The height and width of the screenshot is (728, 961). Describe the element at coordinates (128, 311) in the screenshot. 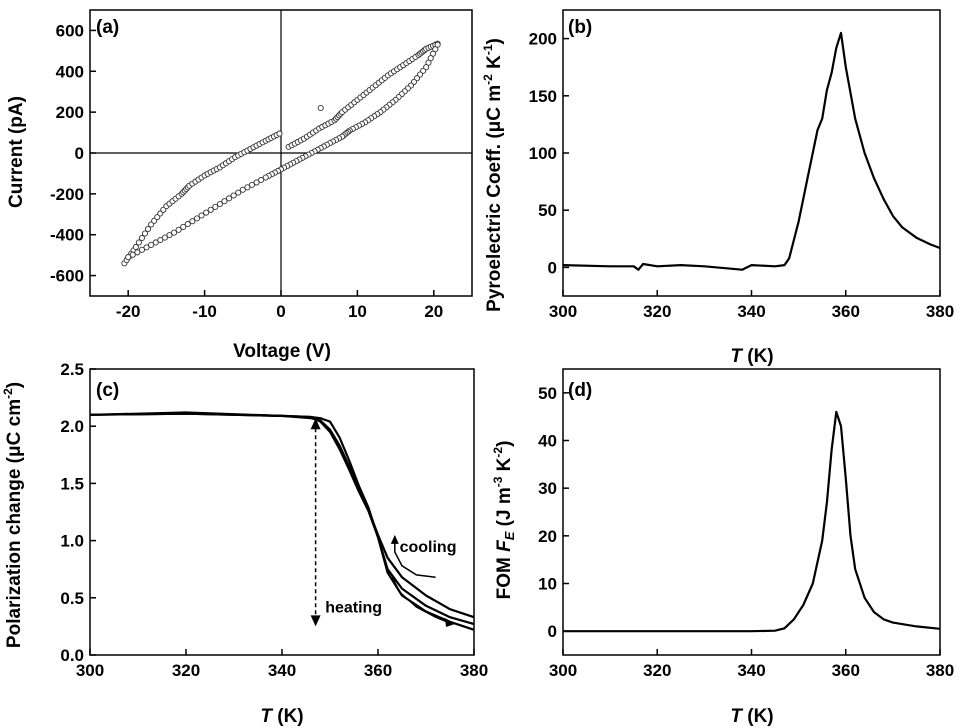

I see `xtick-label-a-0: -20` at that location.